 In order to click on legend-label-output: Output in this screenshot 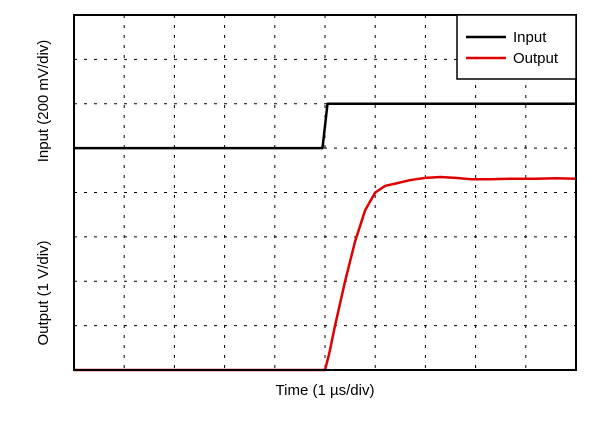, I will do `click(536, 58)`.